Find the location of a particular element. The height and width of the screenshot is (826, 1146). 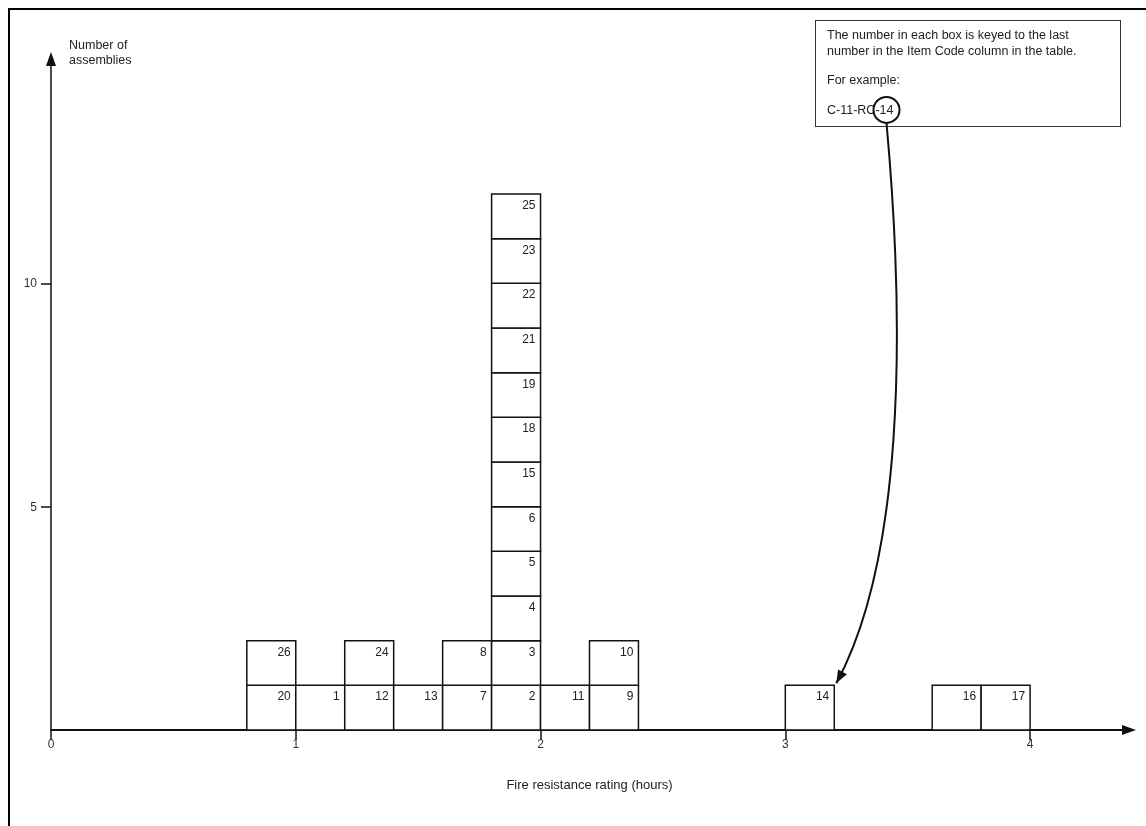

annotation: 23 is located at coordinates (529, 249).